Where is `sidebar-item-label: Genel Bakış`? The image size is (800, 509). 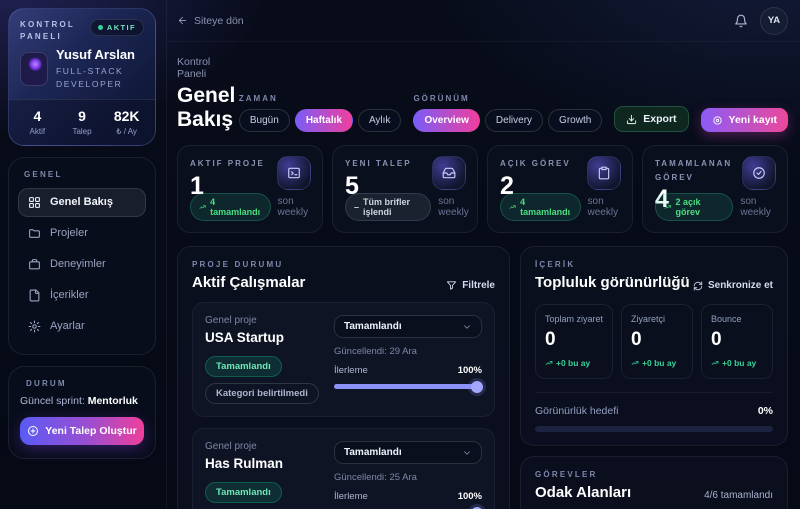
sidebar-item-label: Genel Bakış is located at coordinates (81, 202).